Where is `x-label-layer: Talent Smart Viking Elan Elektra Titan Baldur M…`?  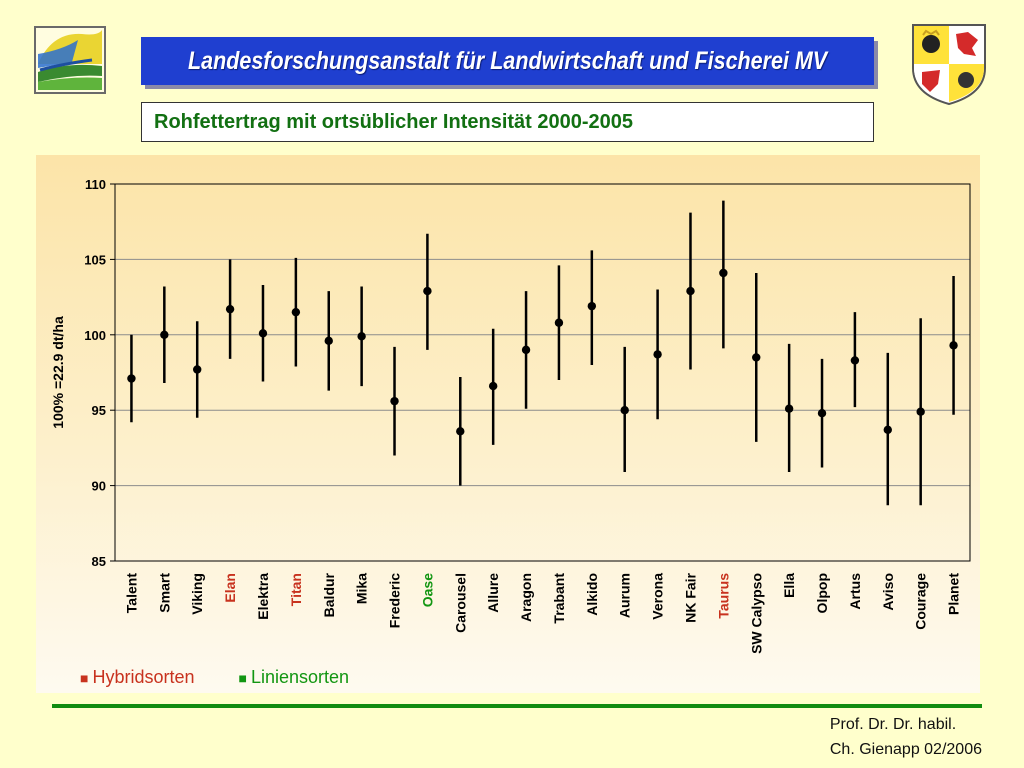 x-label-layer: Talent Smart Viking Elan Elektra Titan Baldur M… is located at coordinates (542, 612).